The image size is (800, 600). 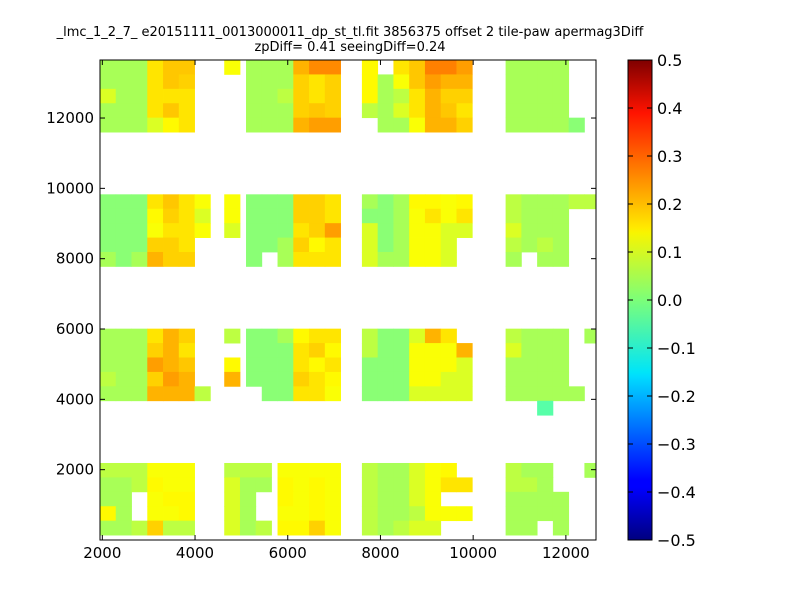 What do you see at coordinates (75, 259) in the screenshot?
I see `y-tick-label: 8000` at bounding box center [75, 259].